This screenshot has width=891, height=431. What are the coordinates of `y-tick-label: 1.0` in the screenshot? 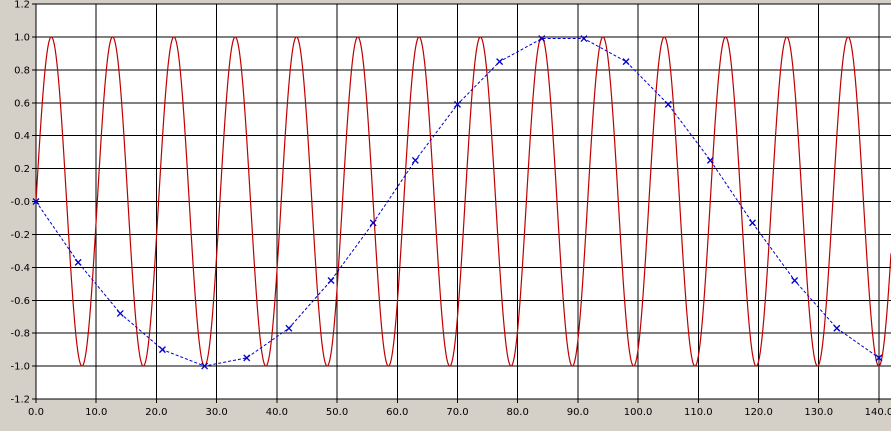 It's located at (22, 37).